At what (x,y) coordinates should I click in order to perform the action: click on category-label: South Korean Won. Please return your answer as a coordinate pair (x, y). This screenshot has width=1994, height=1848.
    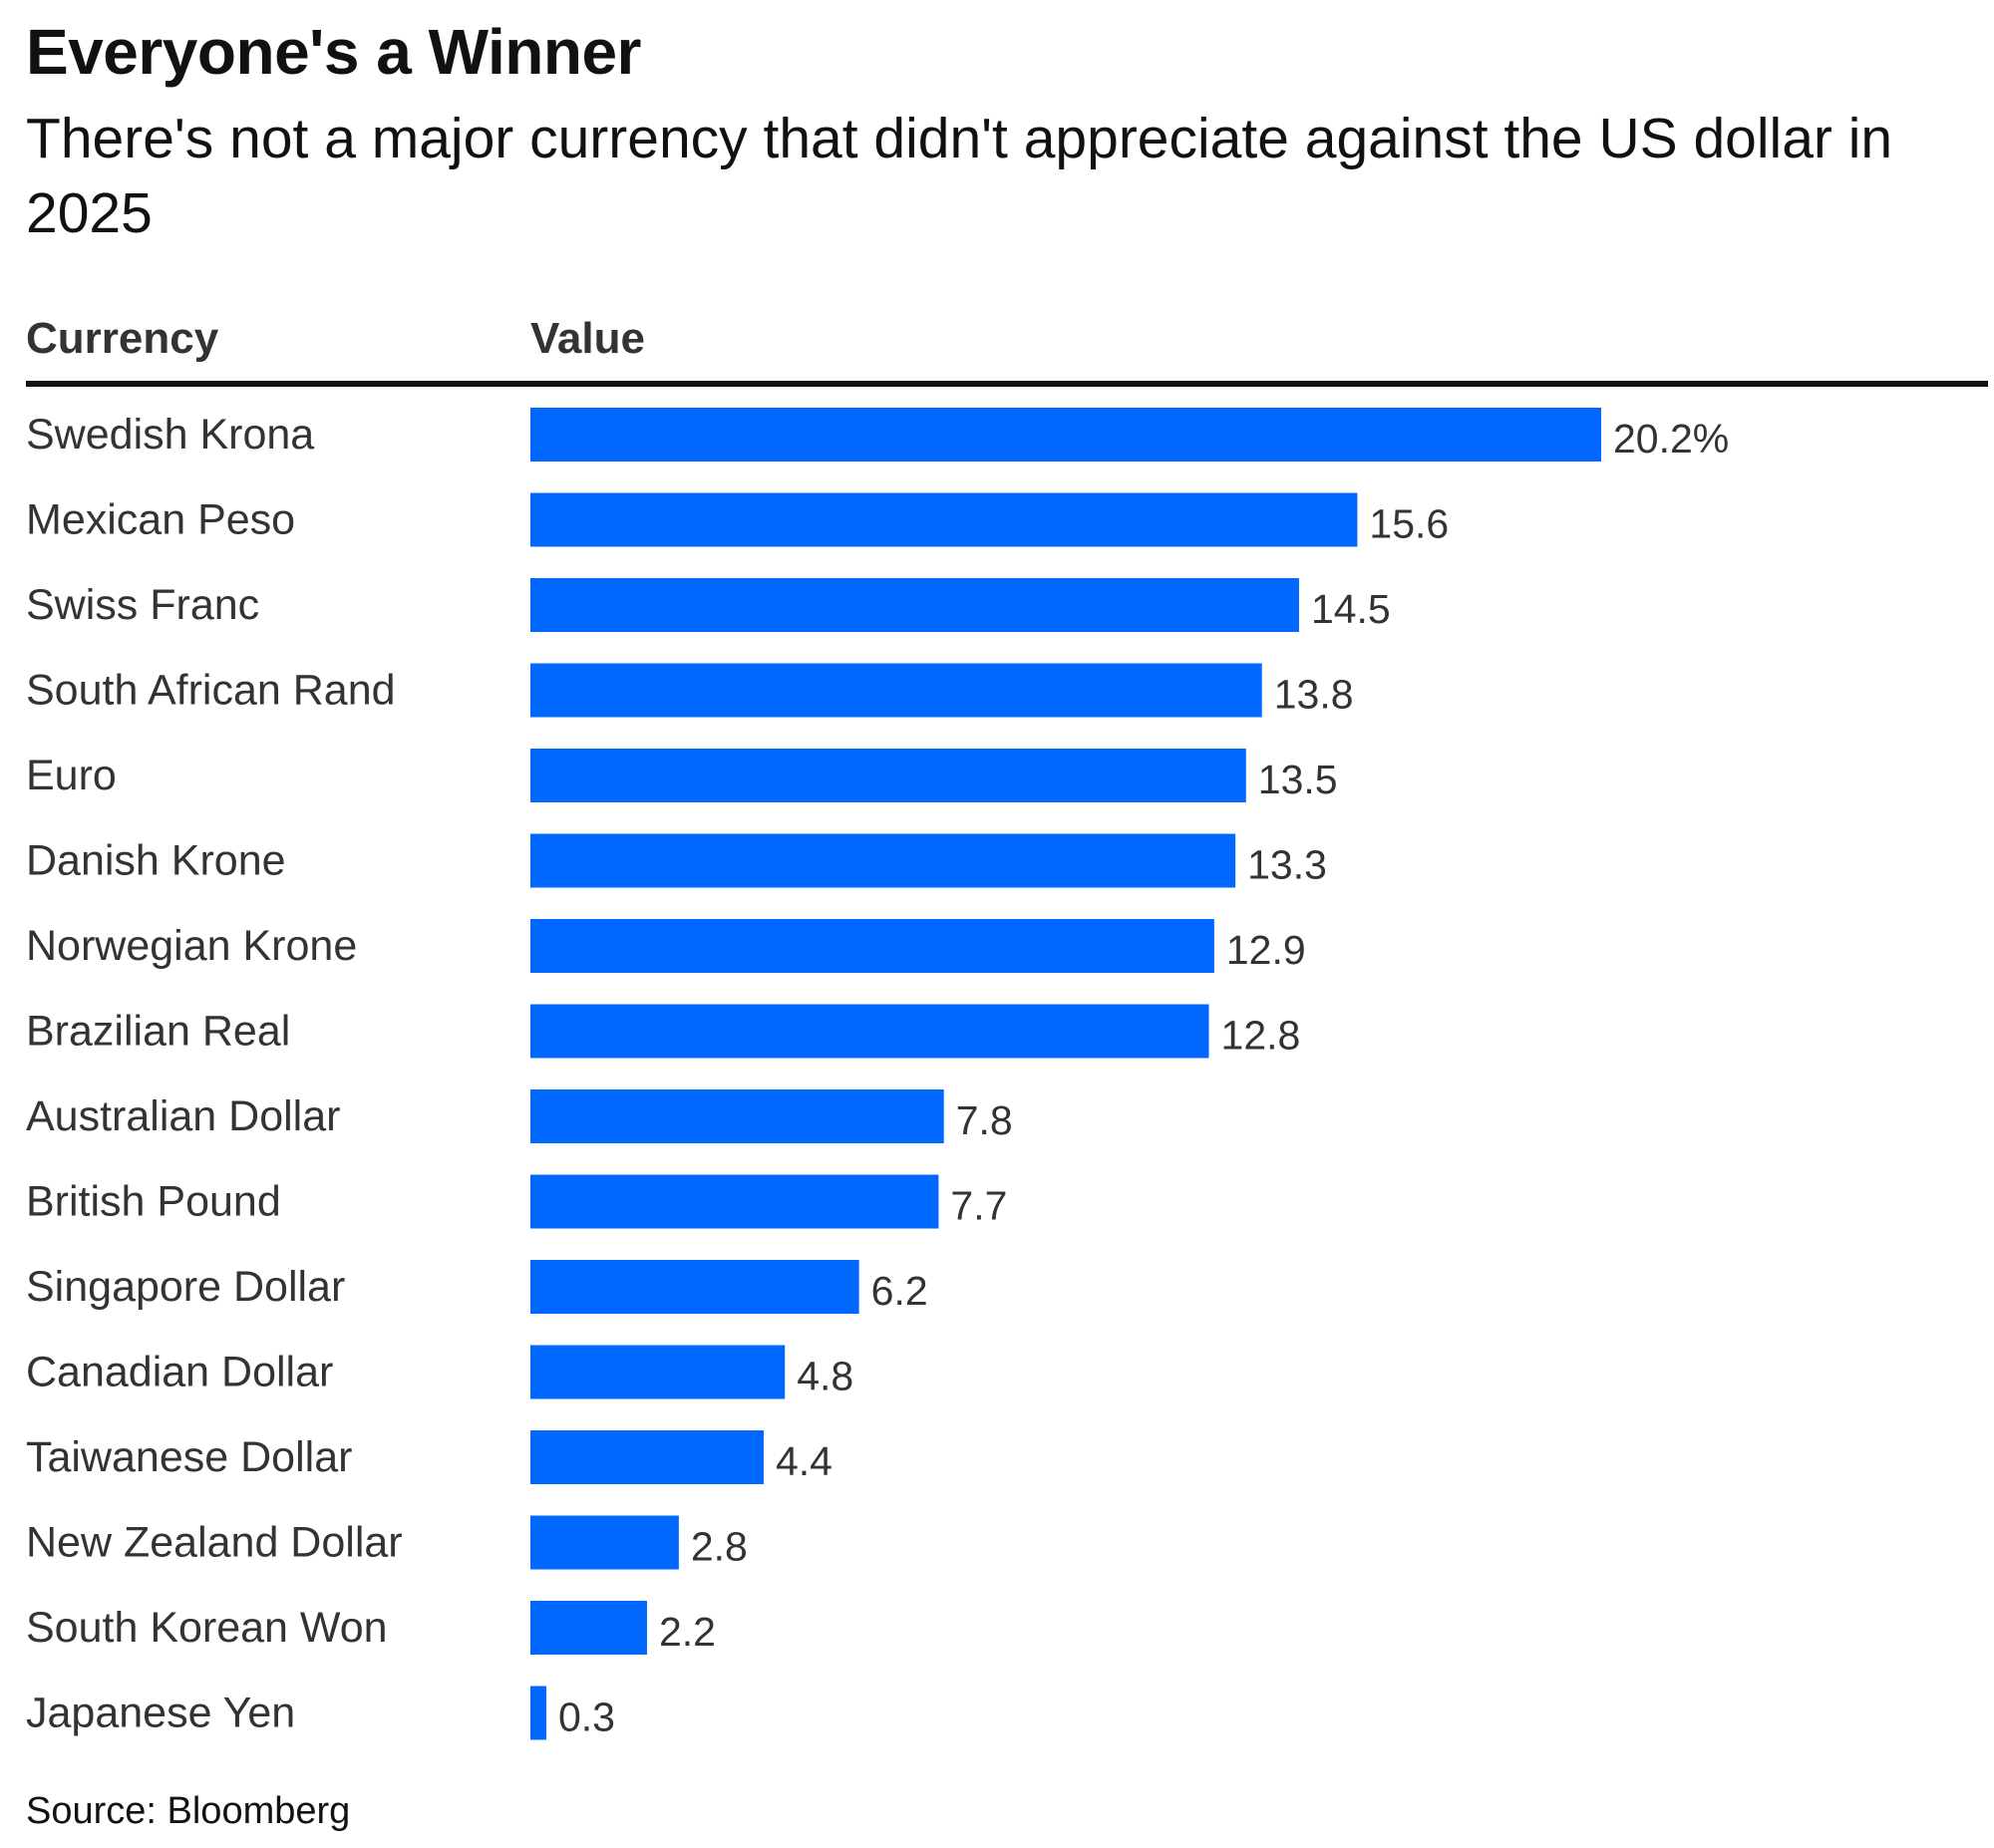
    Looking at the image, I should click on (207, 1628).